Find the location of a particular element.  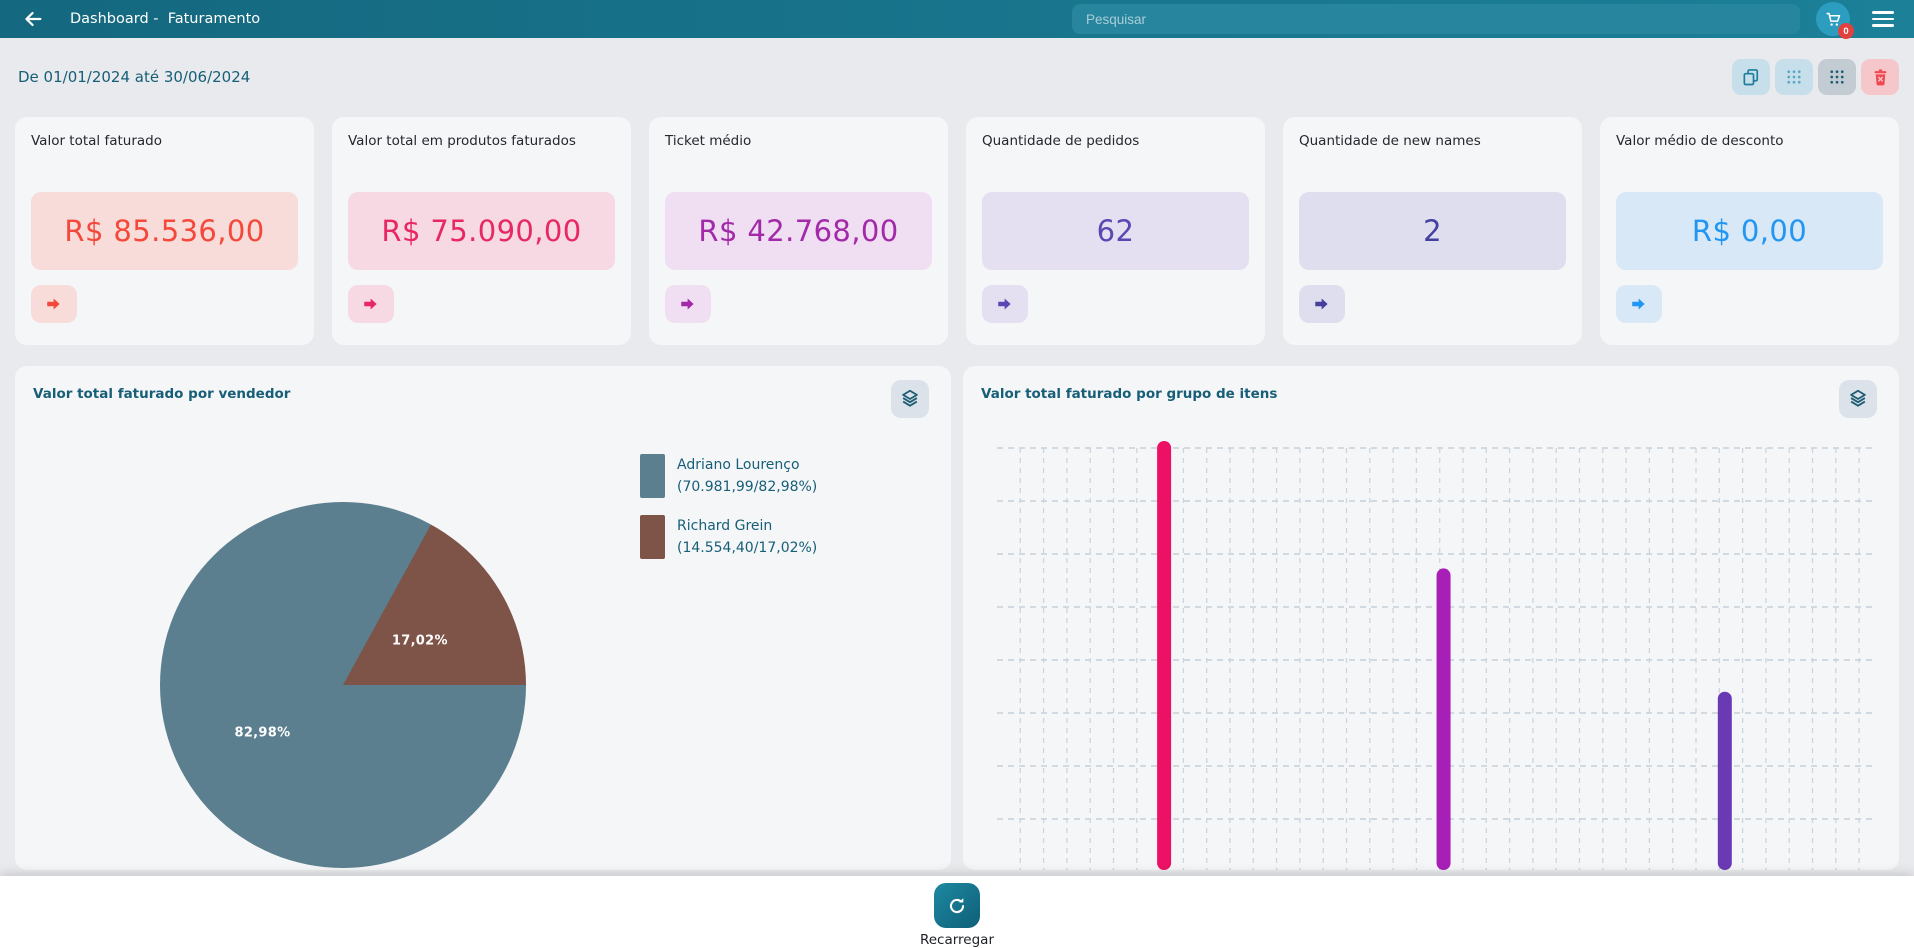

cart-button: 0 is located at coordinates (1835, 20).